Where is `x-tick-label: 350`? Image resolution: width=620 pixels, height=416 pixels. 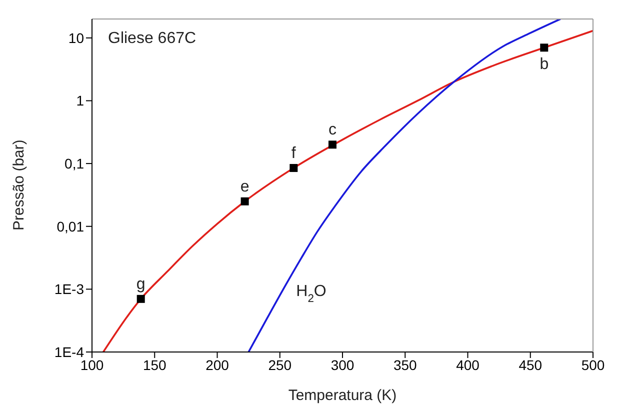
x-tick-label: 350 is located at coordinates (405, 364).